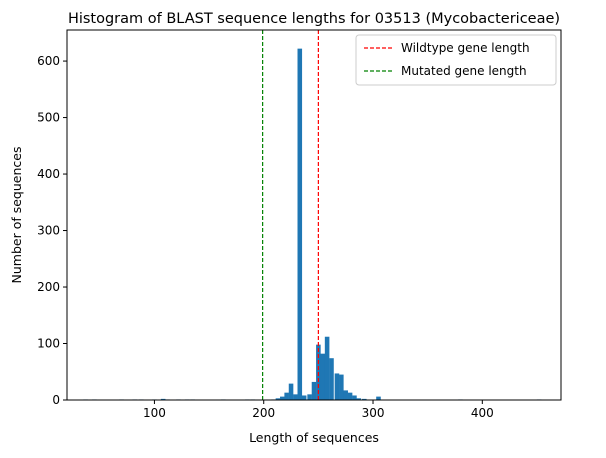  I want to click on y-axis-label: Number of sequences, so click(16, 215).